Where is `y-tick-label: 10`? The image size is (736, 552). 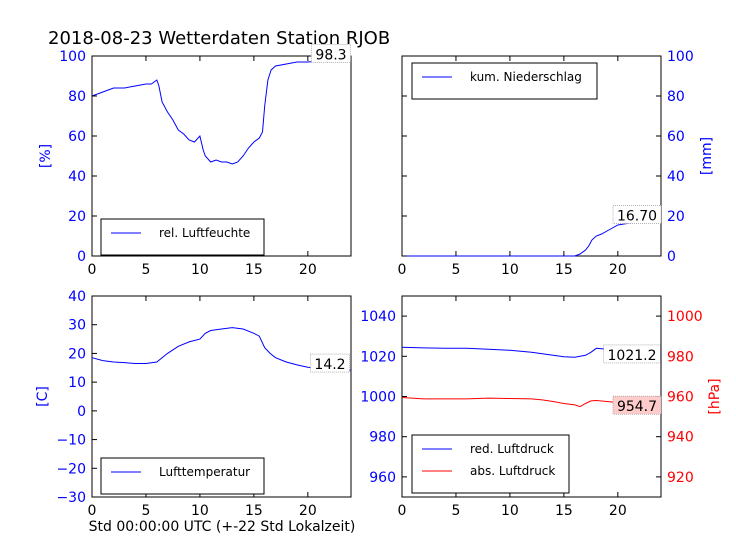 y-tick-label: 10 is located at coordinates (77, 383).